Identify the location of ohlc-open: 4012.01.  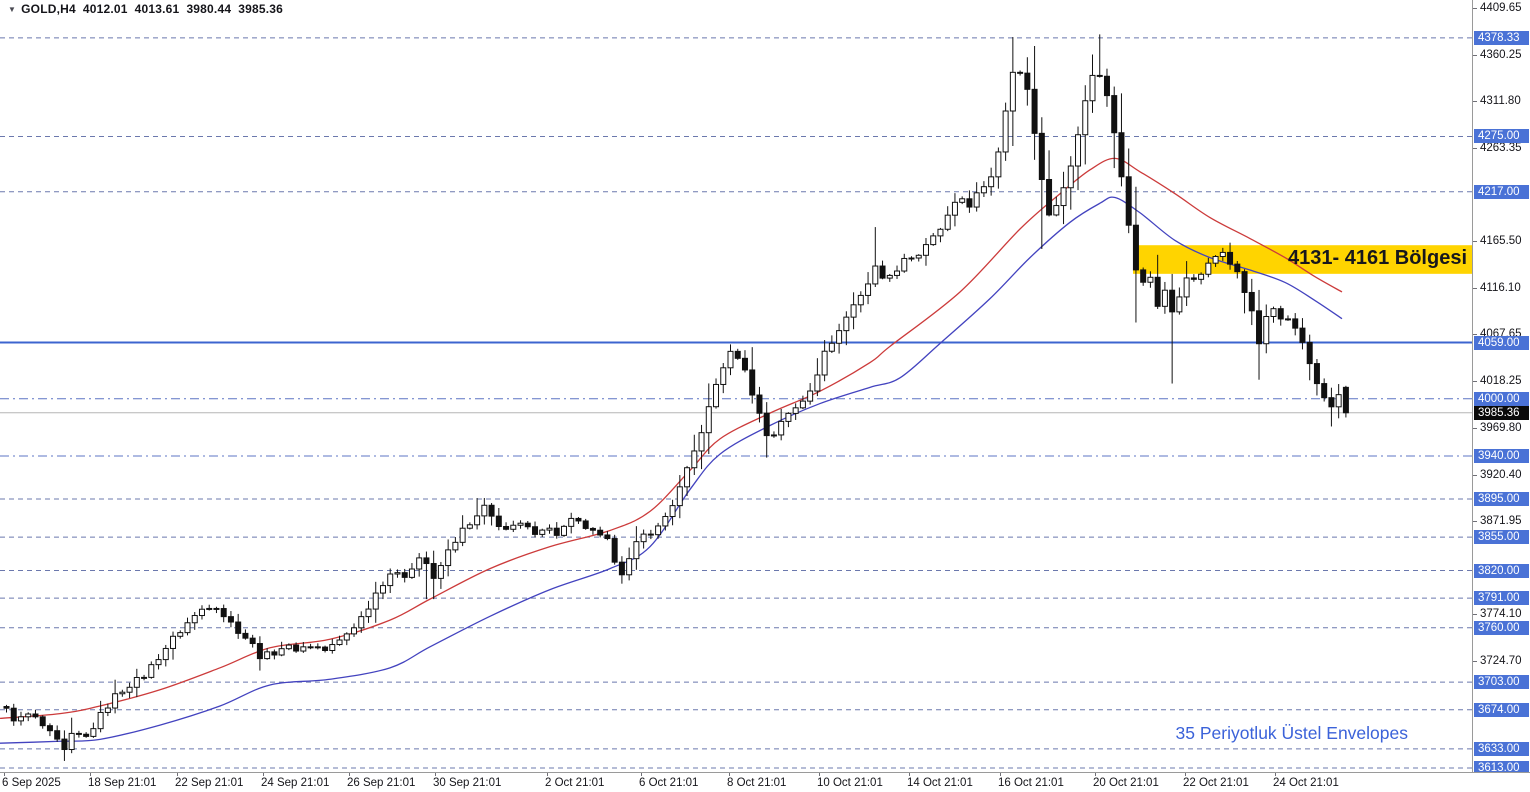
(105, 9).